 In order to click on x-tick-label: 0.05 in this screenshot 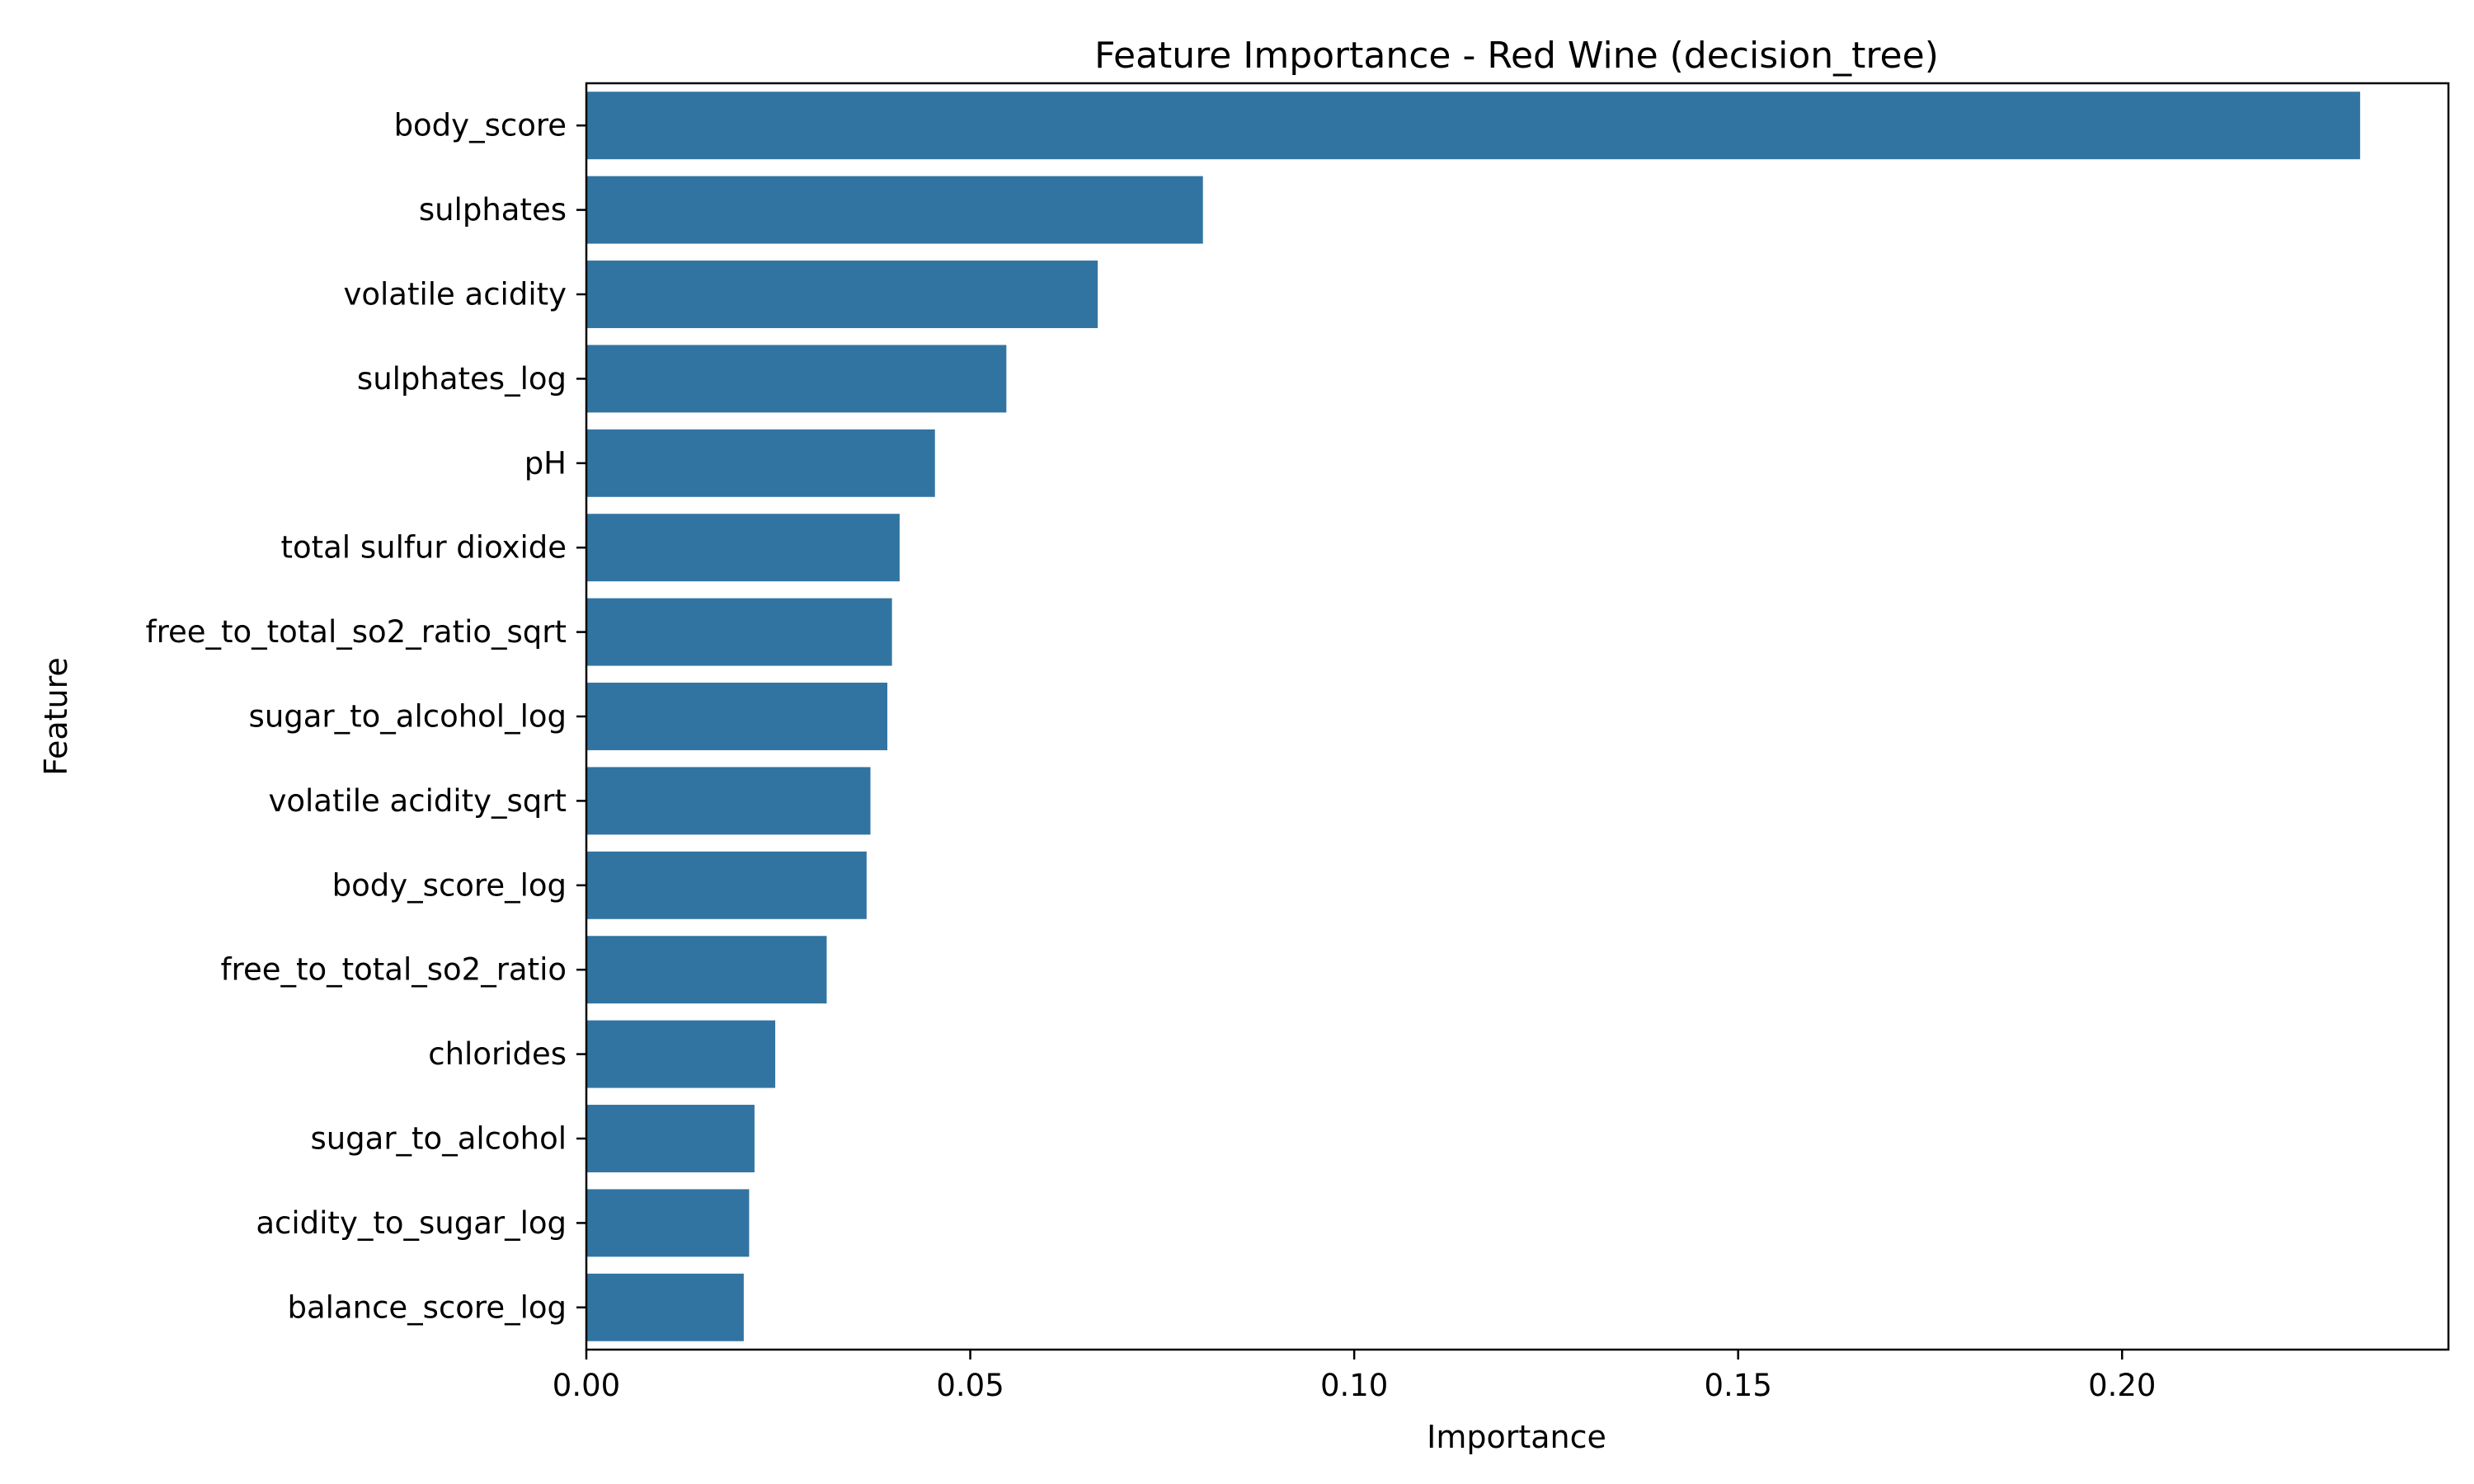, I will do `click(970, 1385)`.